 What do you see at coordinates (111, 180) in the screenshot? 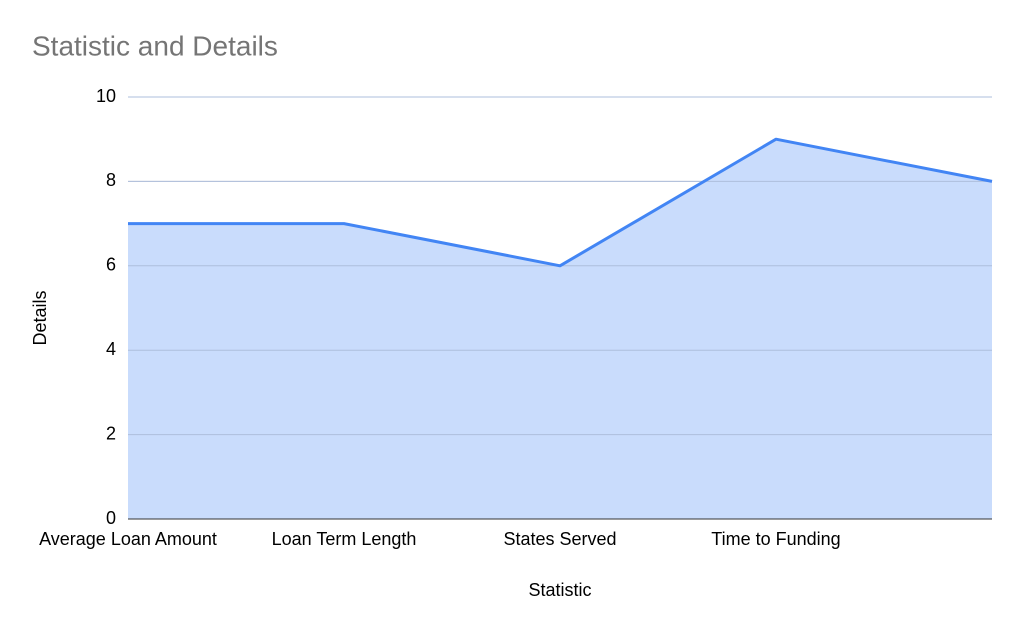
I see `y-tick-label: 8` at bounding box center [111, 180].